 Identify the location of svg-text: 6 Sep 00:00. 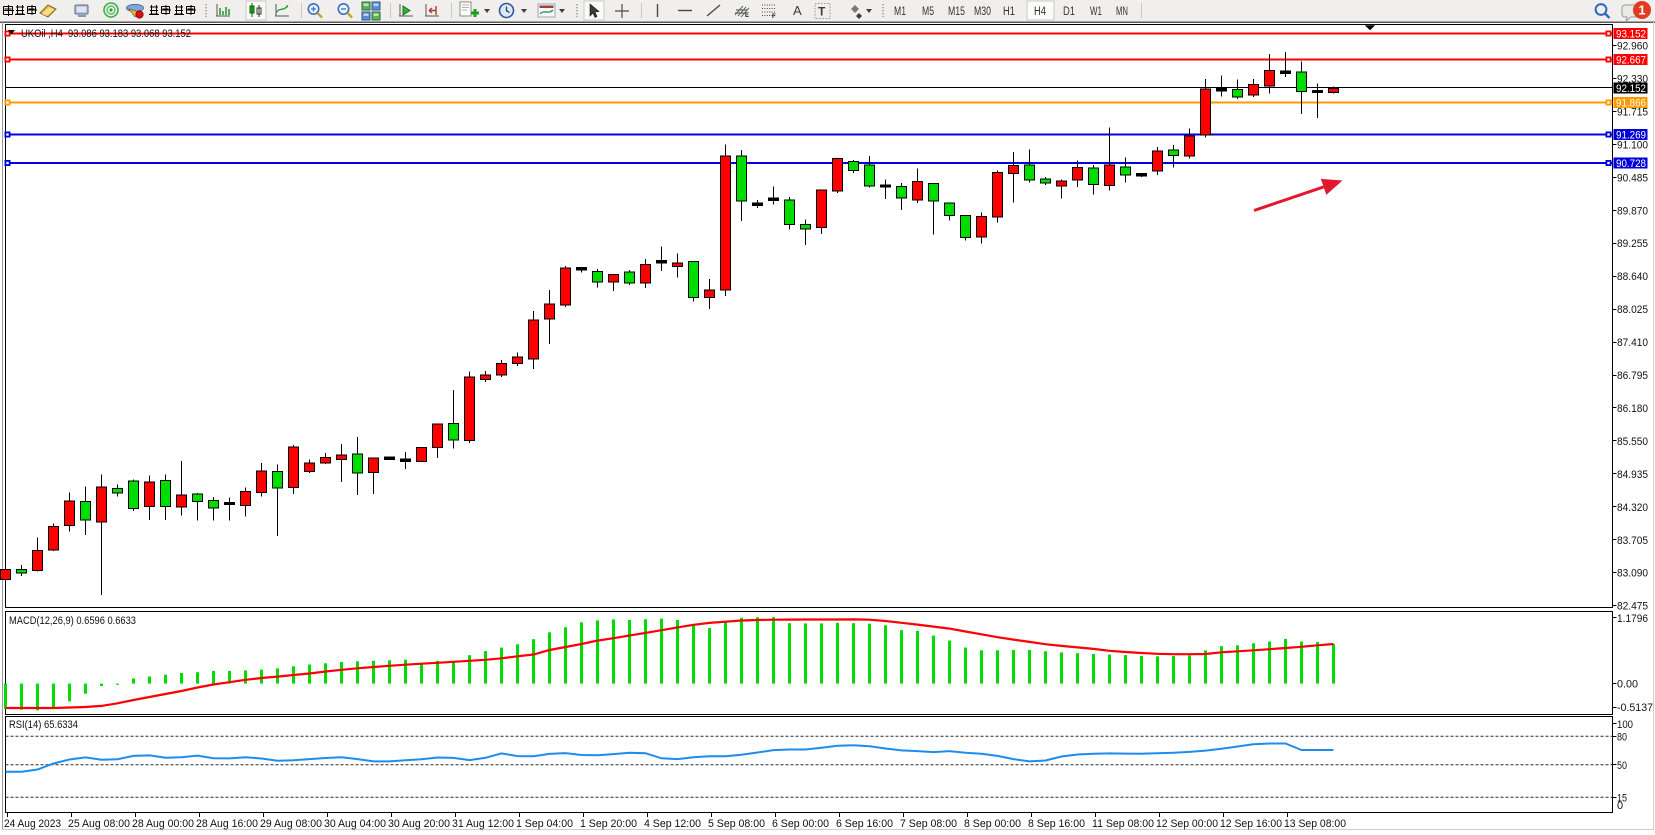
(800, 824).